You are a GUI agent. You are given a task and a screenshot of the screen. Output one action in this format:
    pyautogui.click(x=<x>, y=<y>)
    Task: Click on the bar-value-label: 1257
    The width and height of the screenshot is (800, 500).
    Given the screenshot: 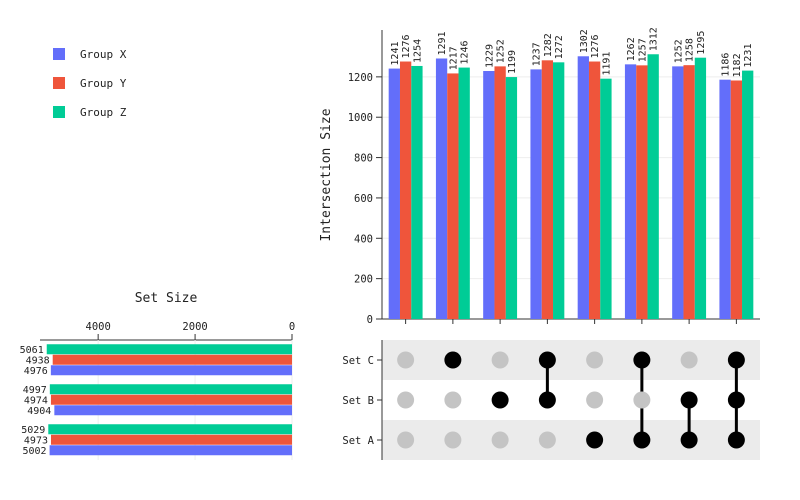 What is the action you would take?
    pyautogui.click(x=642, y=50)
    